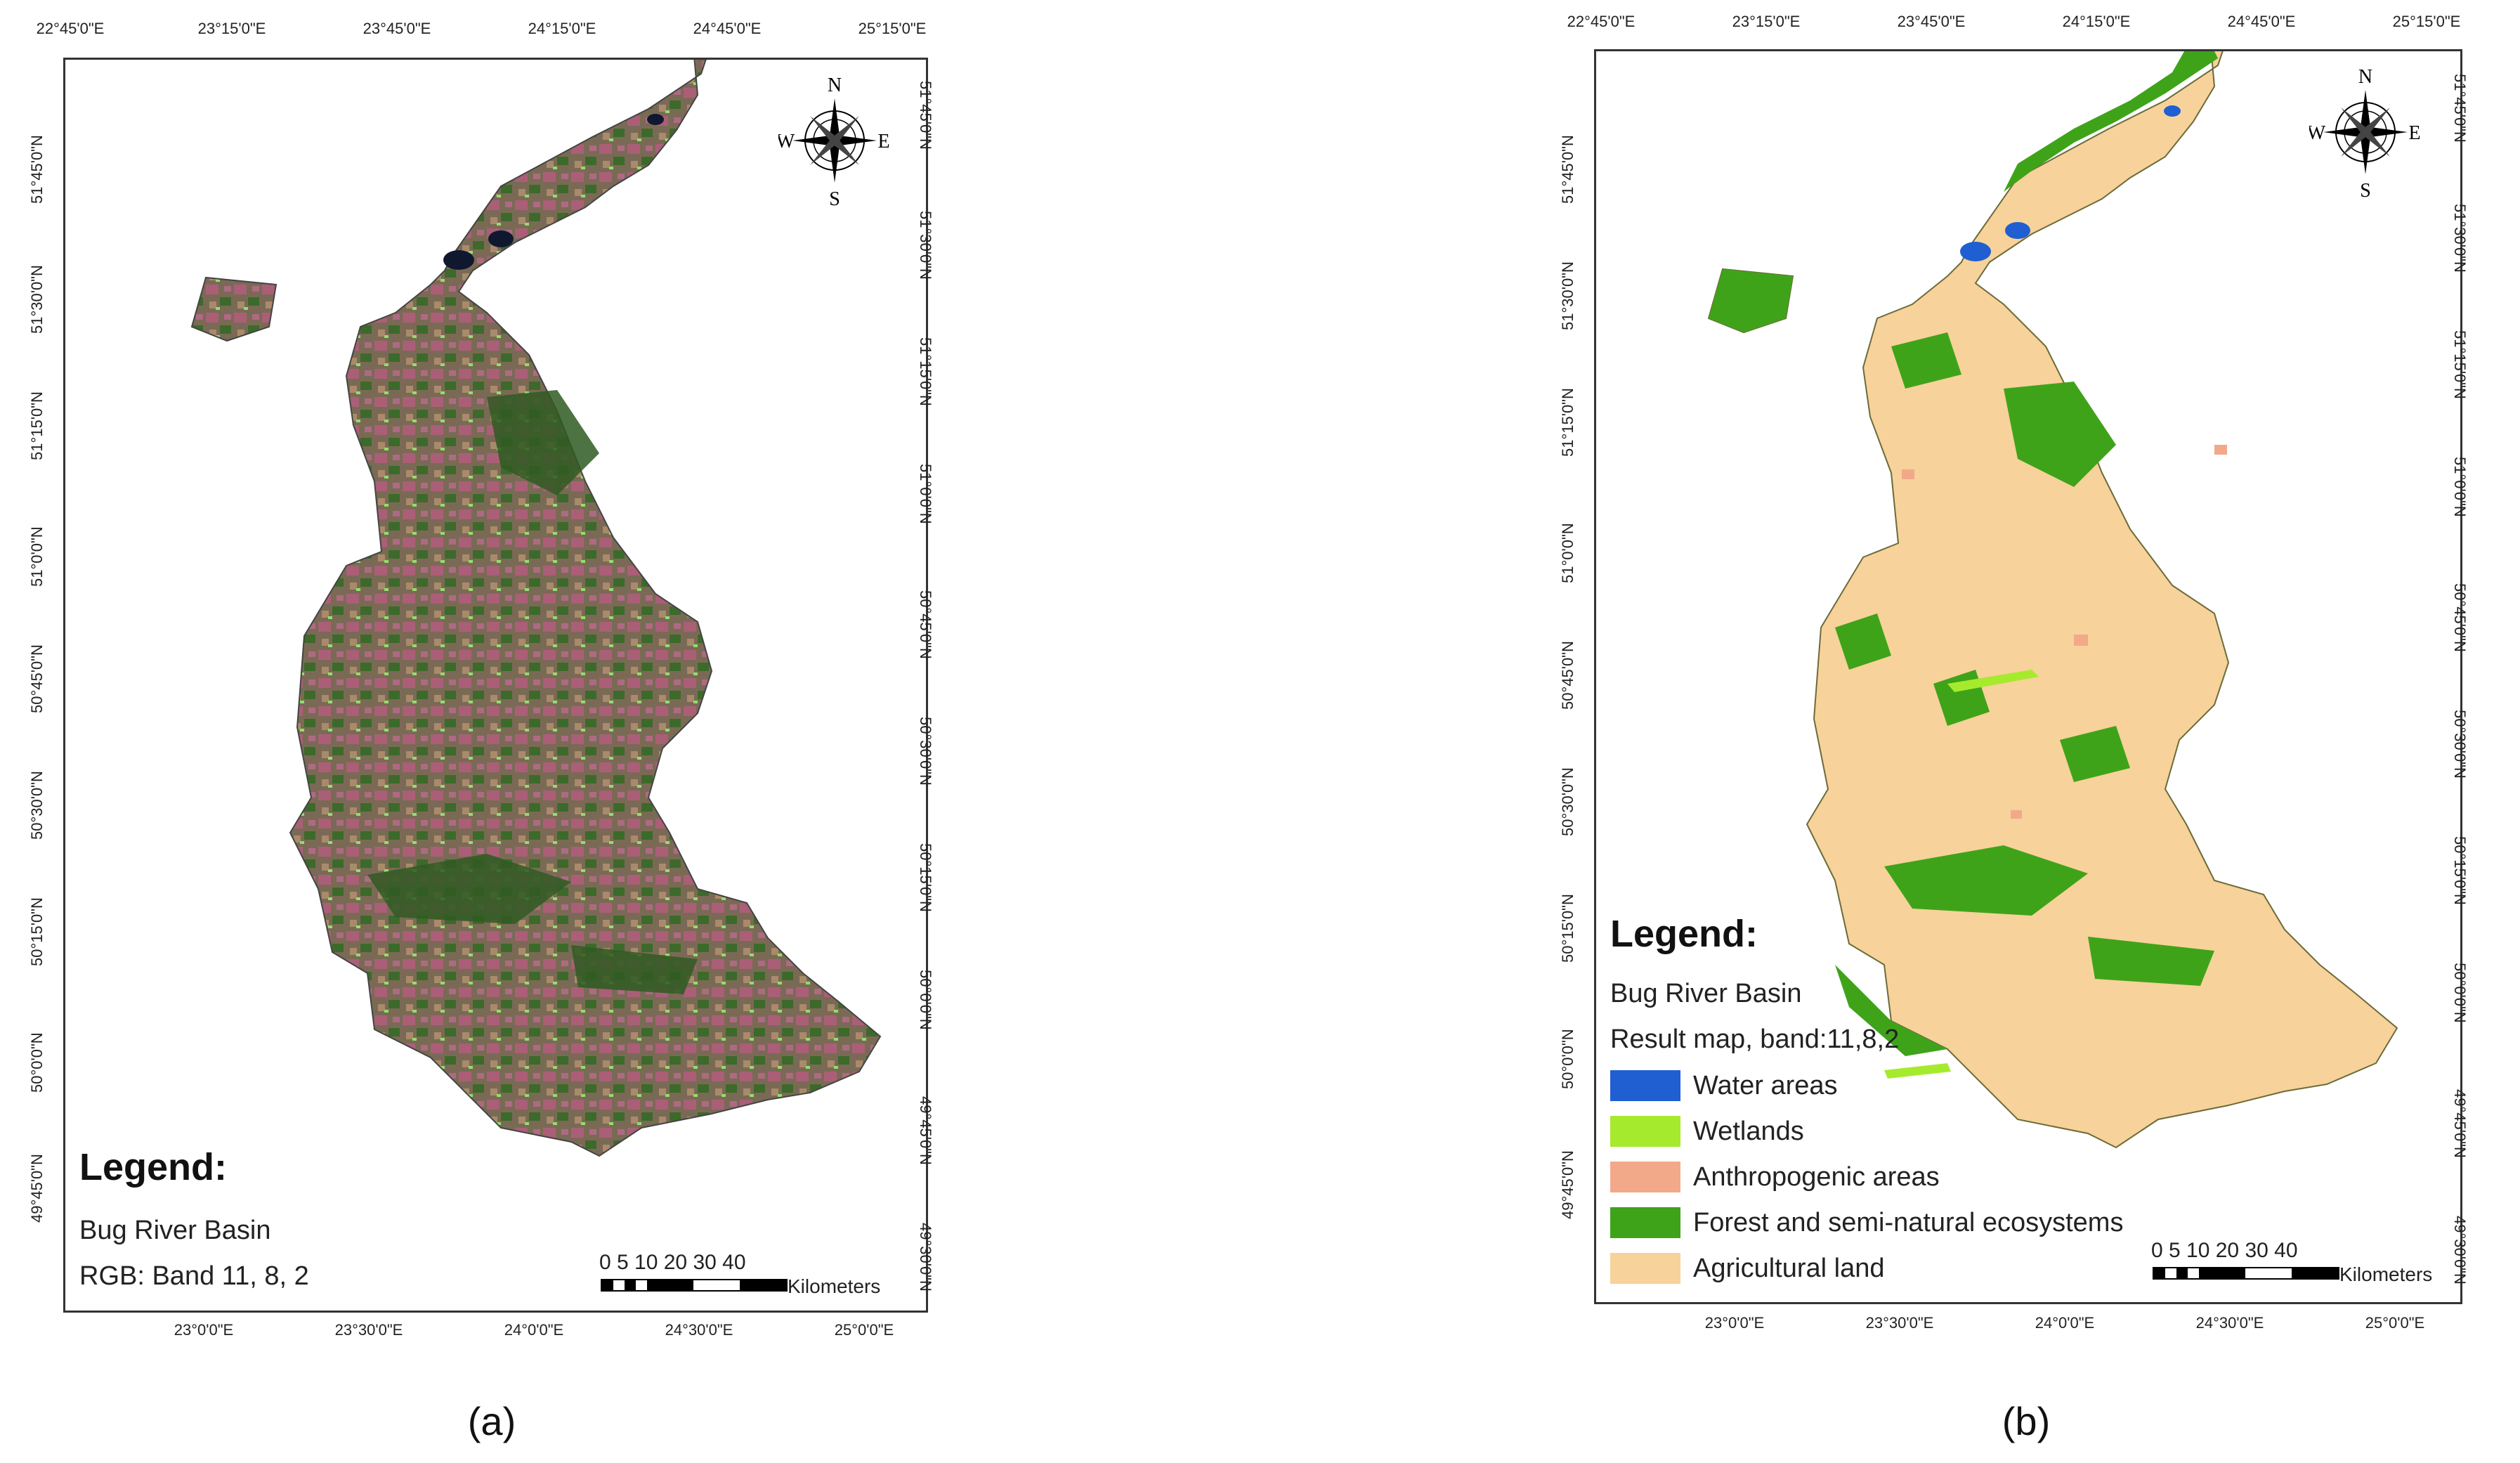 Image resolution: width=2520 pixels, height=1463 pixels. I want to click on legend-item-forest: Forest and semi-natural ecosystems, so click(1867, 1222).